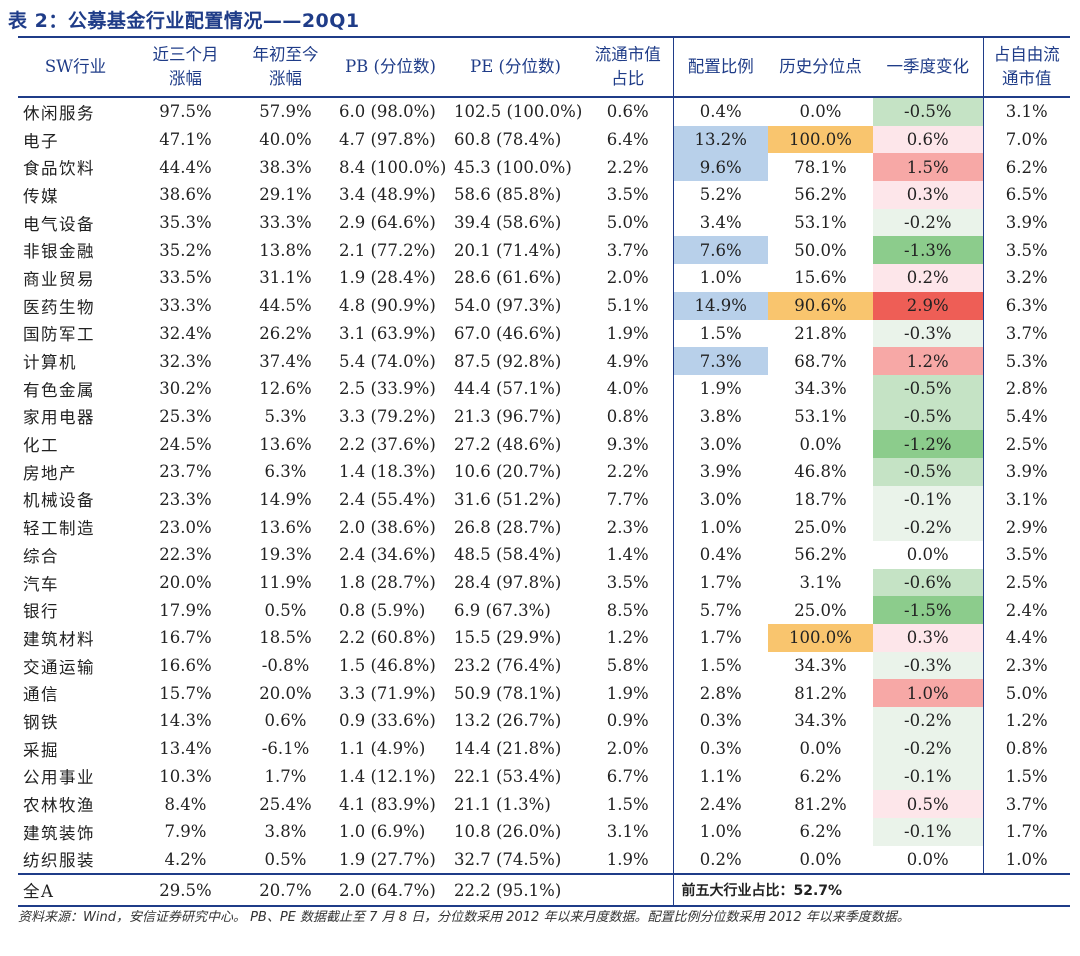 This screenshot has height=956, width=1080. Describe the element at coordinates (185, 361) in the screenshot. I see `three-month-cell: 32.3%` at that location.